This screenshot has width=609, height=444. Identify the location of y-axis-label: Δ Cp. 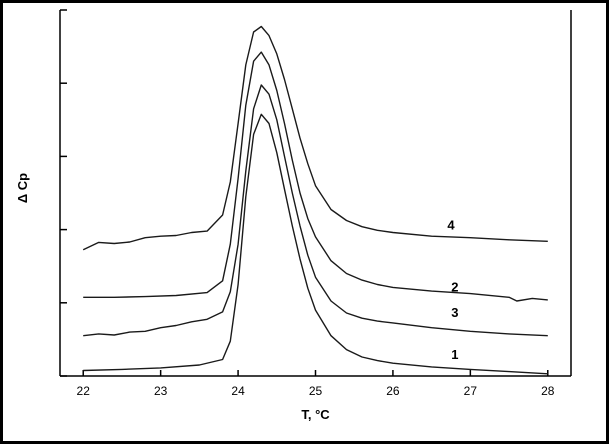
(22, 188).